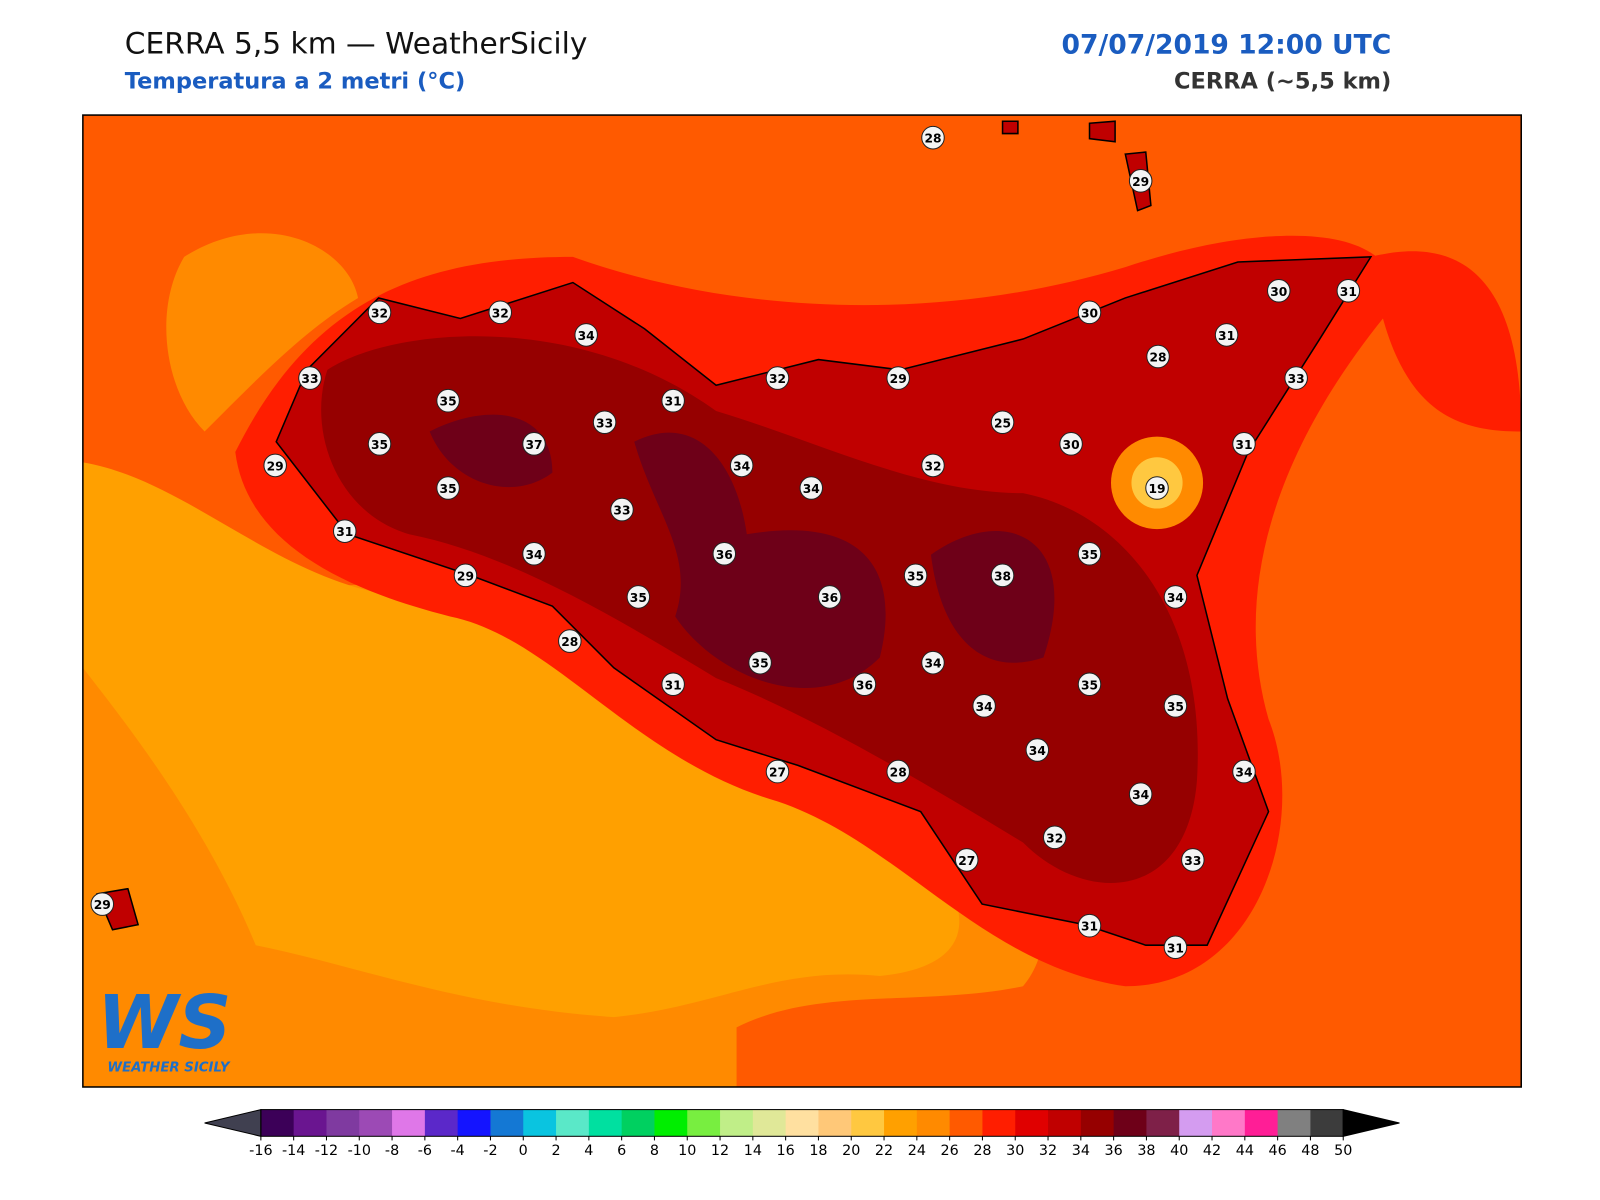 The height and width of the screenshot is (1200, 1600). I want to click on colorbar-tick-label: 2, so click(555, 1151).